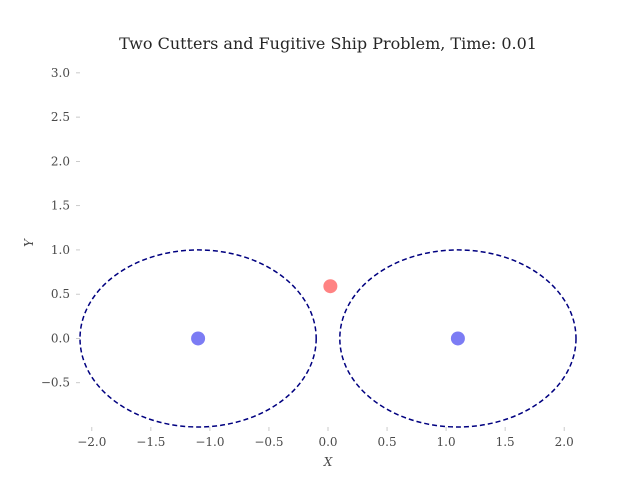 The width and height of the screenshot is (640, 480). Describe the element at coordinates (60, 294) in the screenshot. I see `y-tick-label: 0.5` at that location.